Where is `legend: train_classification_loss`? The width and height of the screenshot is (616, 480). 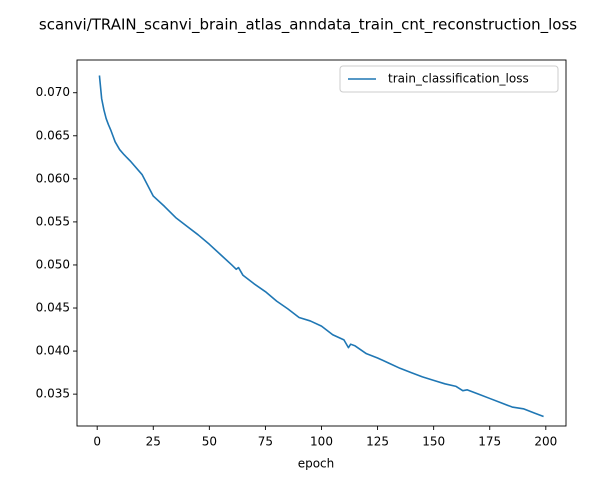 legend: train_classification_loss is located at coordinates (449, 79).